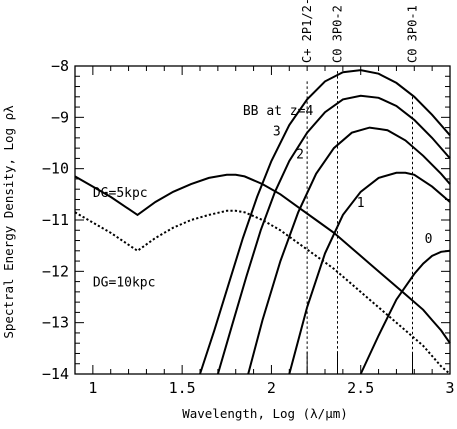  What do you see at coordinates (120, 193) in the screenshot?
I see `series-label: DG=5kpc` at bounding box center [120, 193].